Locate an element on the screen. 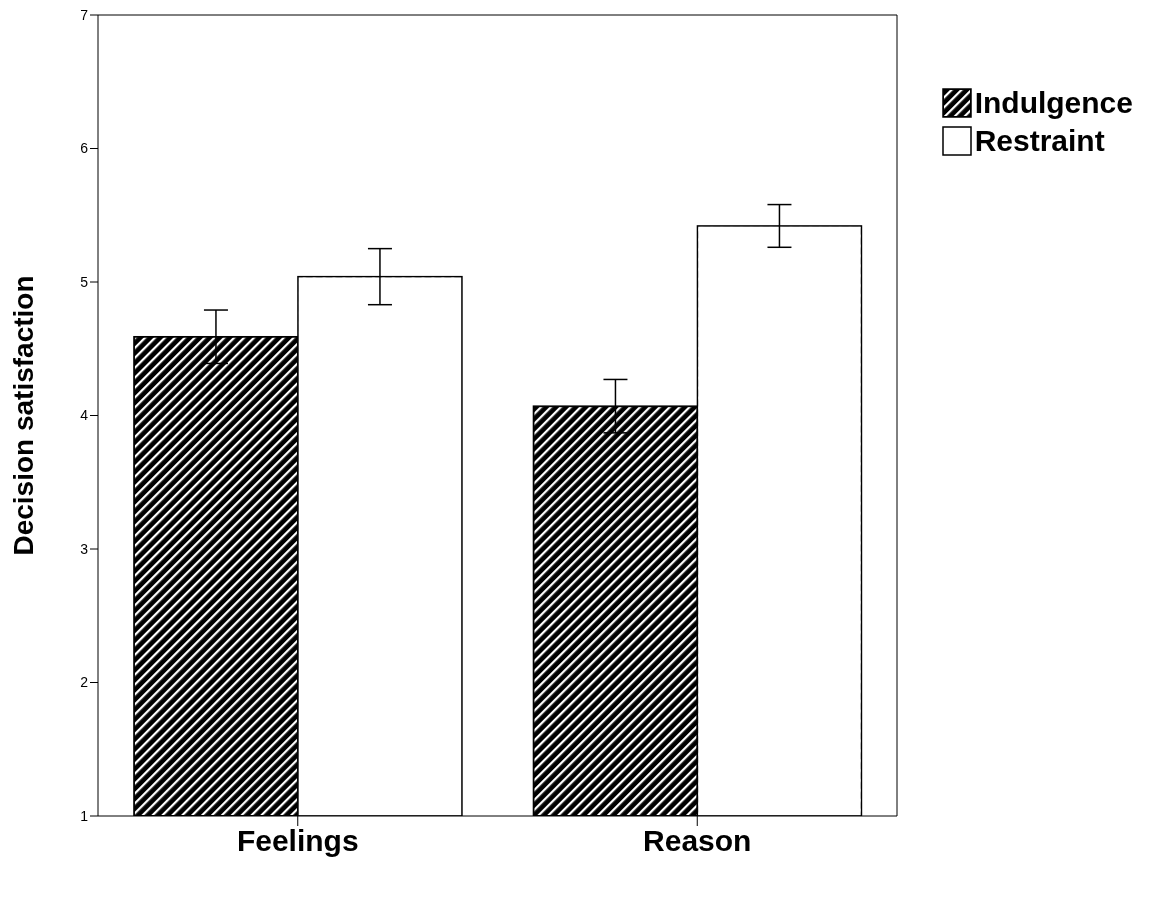 This screenshot has height=898, width=1149. y-tick-label: 5 is located at coordinates (84, 281).